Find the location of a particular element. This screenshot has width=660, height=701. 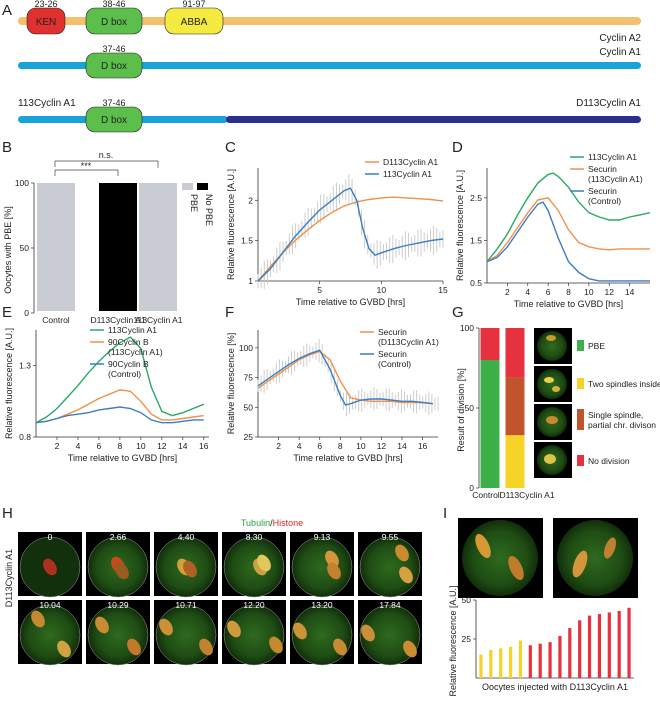

panel-i-image-2-spindle-a is located at coordinates (580, 564).